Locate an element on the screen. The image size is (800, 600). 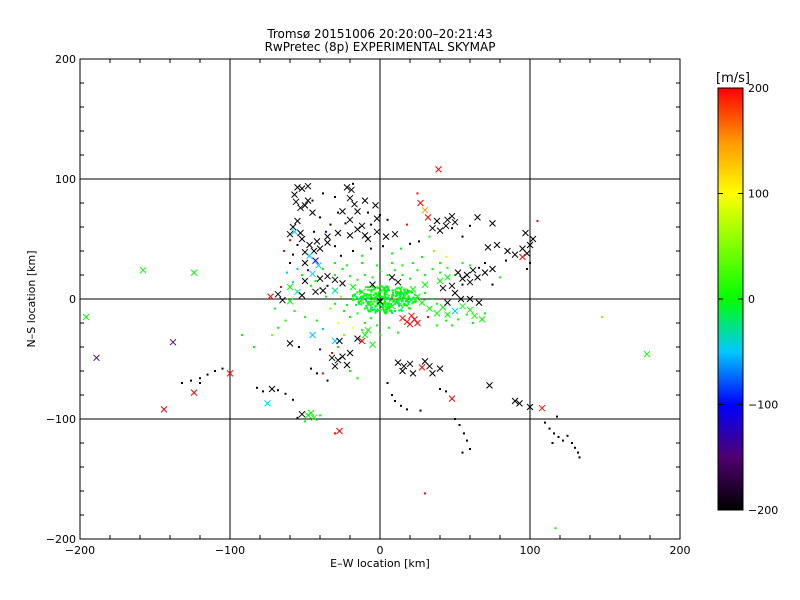
chart-subtitle: RwPretec (8p) EXPERIMENTAL SKYMAP is located at coordinates (380, 47).